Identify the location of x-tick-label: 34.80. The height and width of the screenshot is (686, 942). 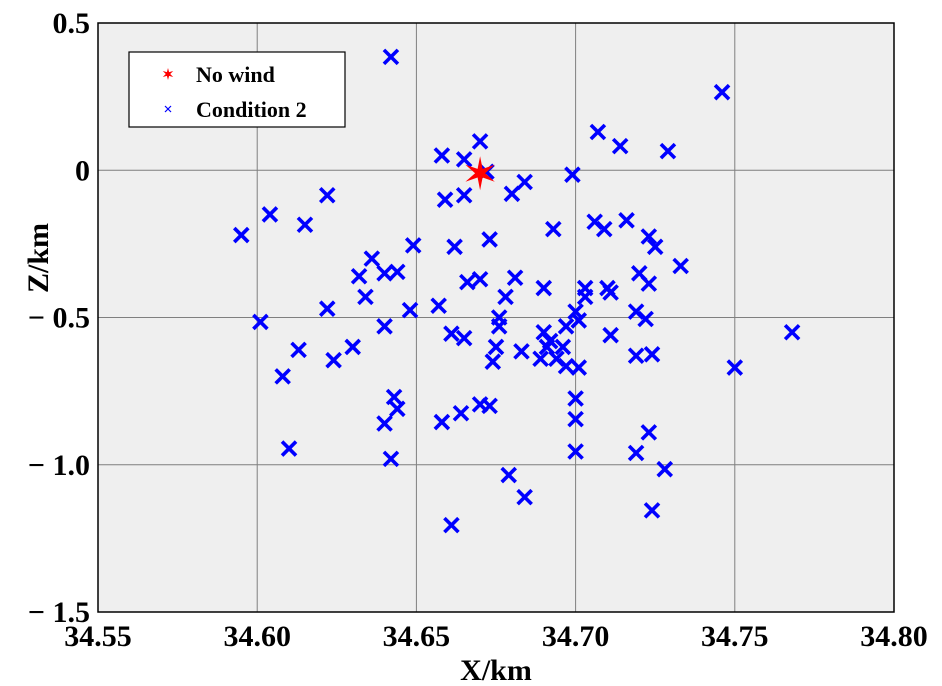
(894, 636).